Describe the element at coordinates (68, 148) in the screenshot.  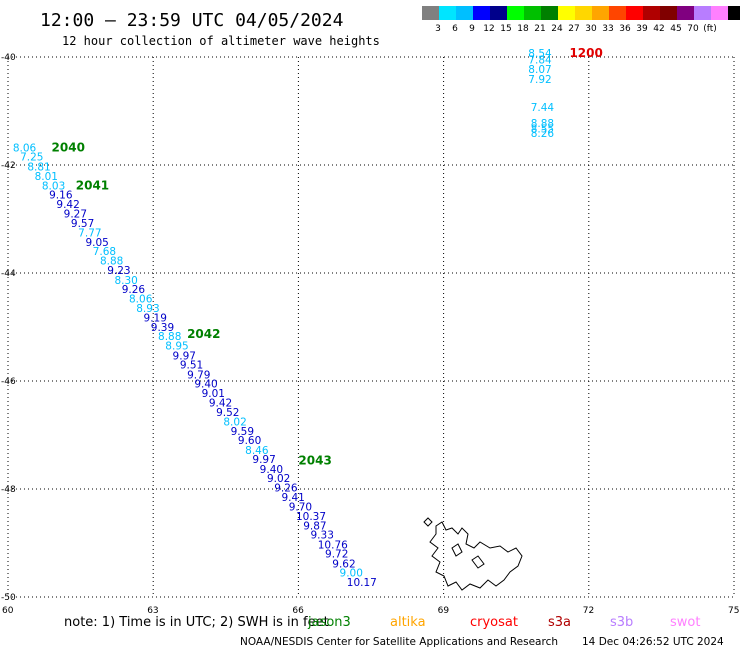
I see `track-time-label: 2040` at that location.